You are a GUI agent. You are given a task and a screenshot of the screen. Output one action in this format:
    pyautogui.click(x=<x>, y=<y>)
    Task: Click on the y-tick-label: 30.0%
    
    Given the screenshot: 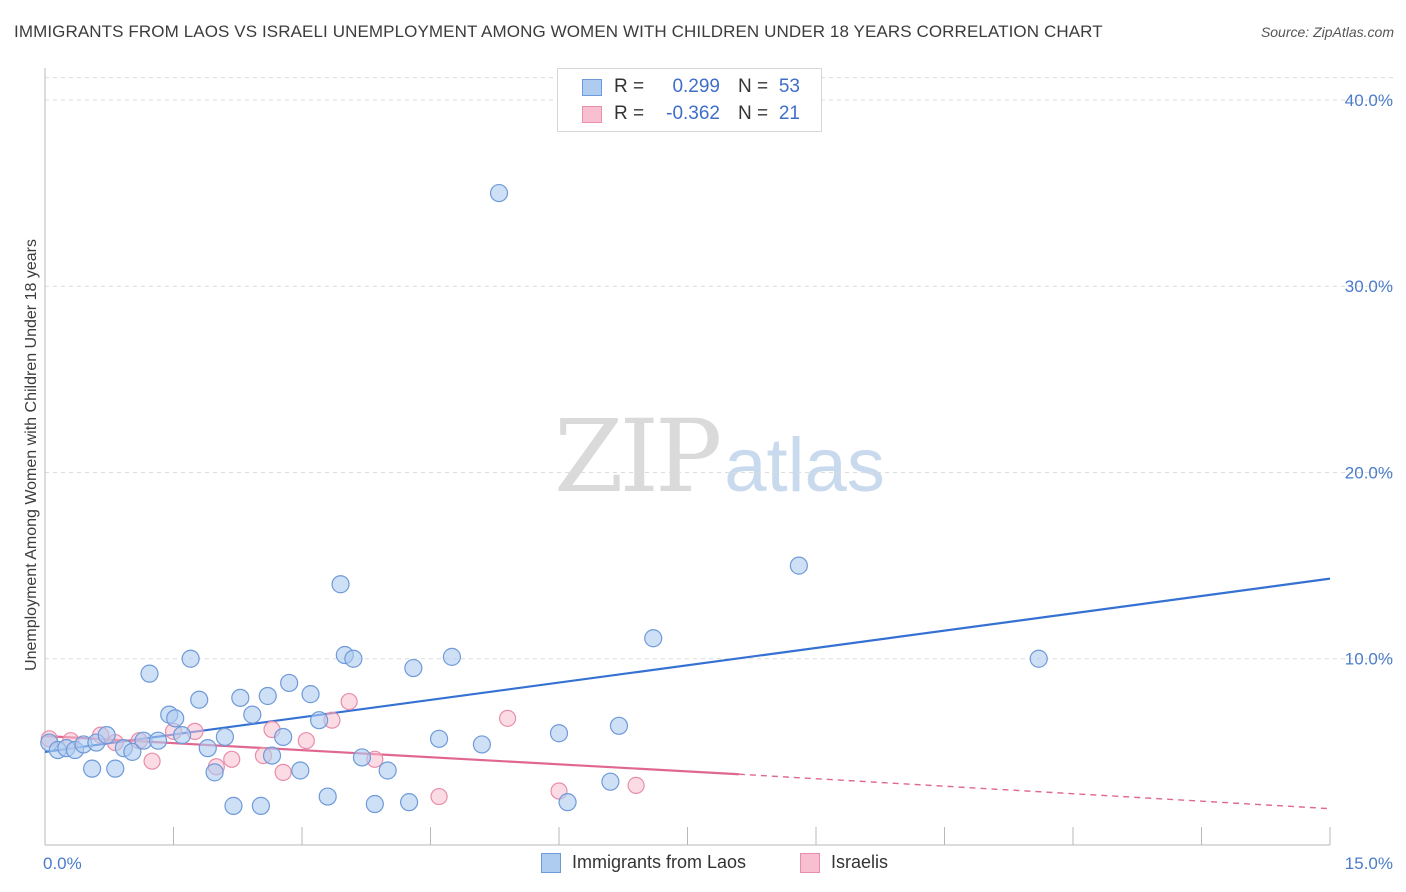 What is the action you would take?
    pyautogui.click(x=1369, y=286)
    